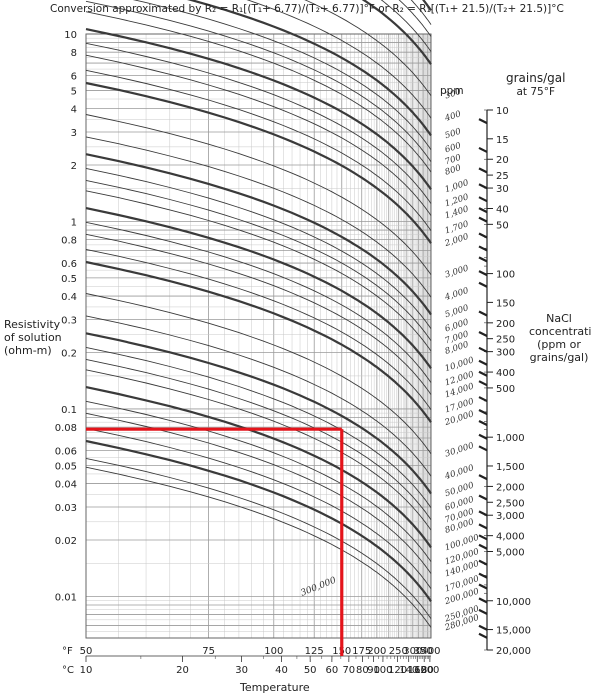 This screenshot has height=695, width=591. What do you see at coordinates (453, 116) in the screenshot?
I see `series-label: 400` at bounding box center [453, 116].